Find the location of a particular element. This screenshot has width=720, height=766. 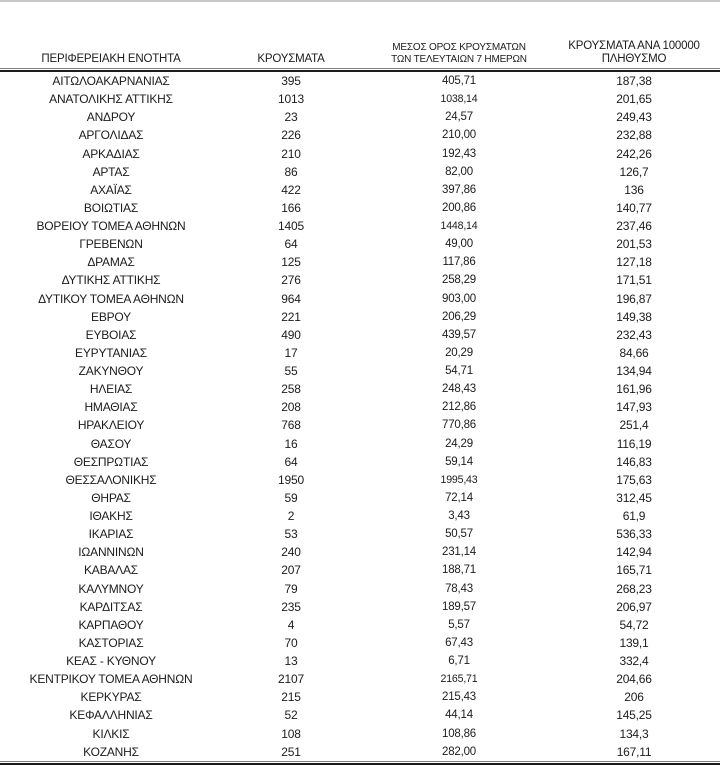

table-cell: ΘΕΣΣΑΛΟΝΙΚΗΣ is located at coordinates (111, 479).